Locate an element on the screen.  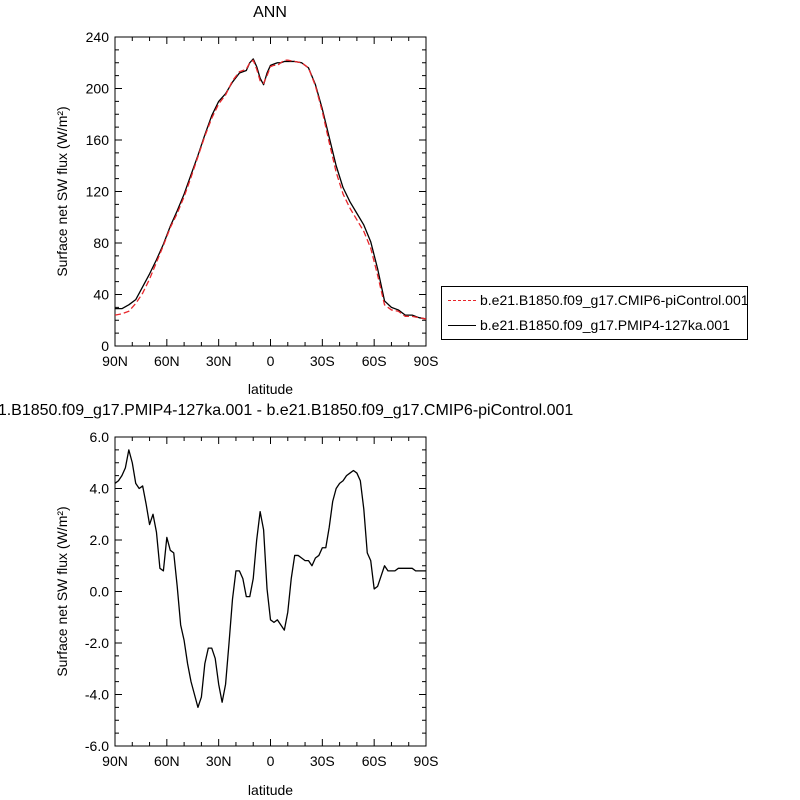
y-tick-label: 2.0 is located at coordinates (100, 540).